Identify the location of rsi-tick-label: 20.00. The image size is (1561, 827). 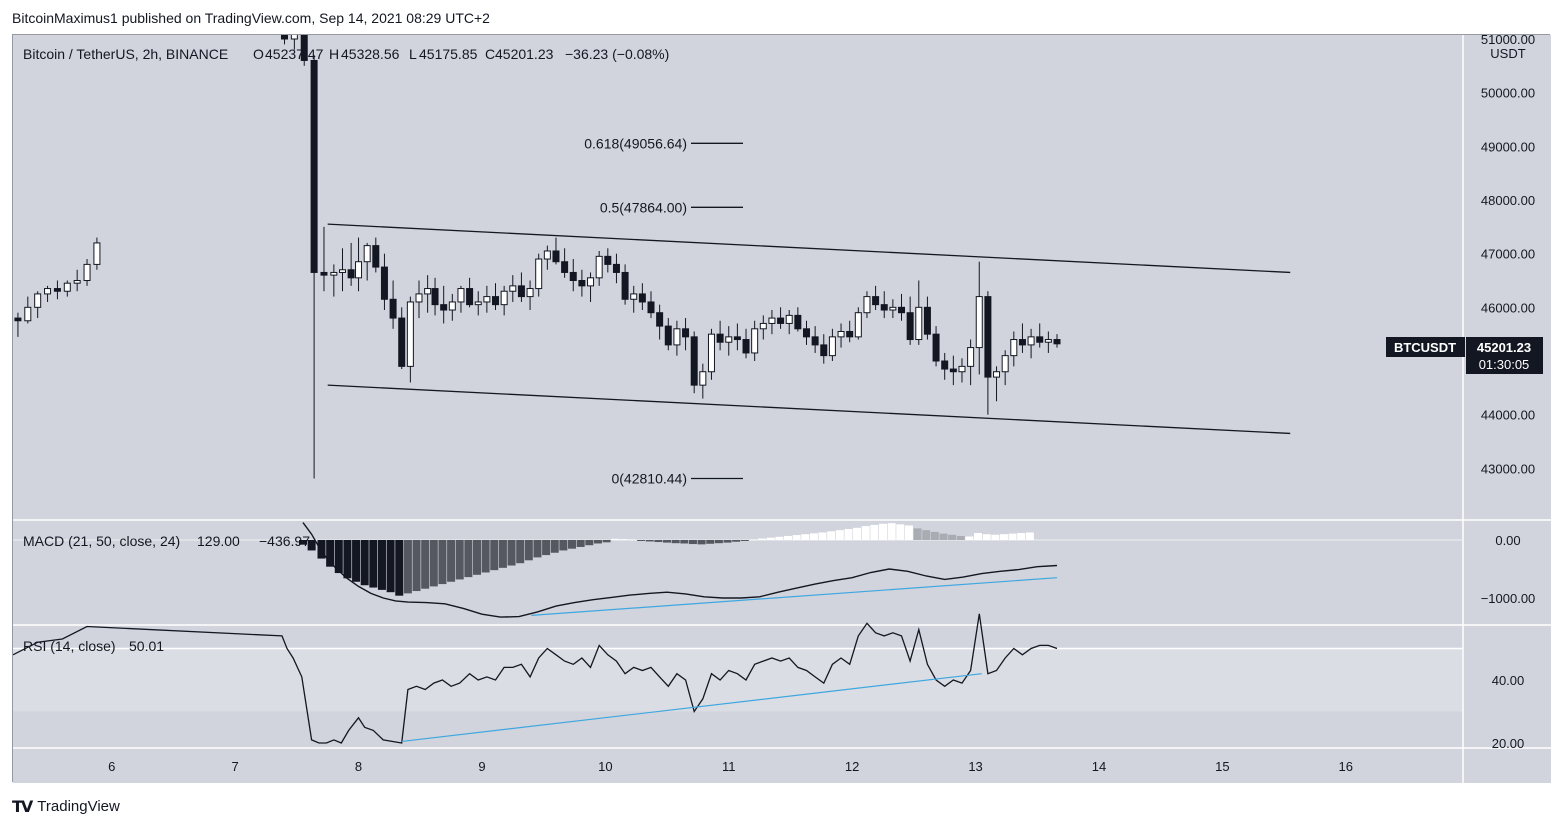
(1508, 743).